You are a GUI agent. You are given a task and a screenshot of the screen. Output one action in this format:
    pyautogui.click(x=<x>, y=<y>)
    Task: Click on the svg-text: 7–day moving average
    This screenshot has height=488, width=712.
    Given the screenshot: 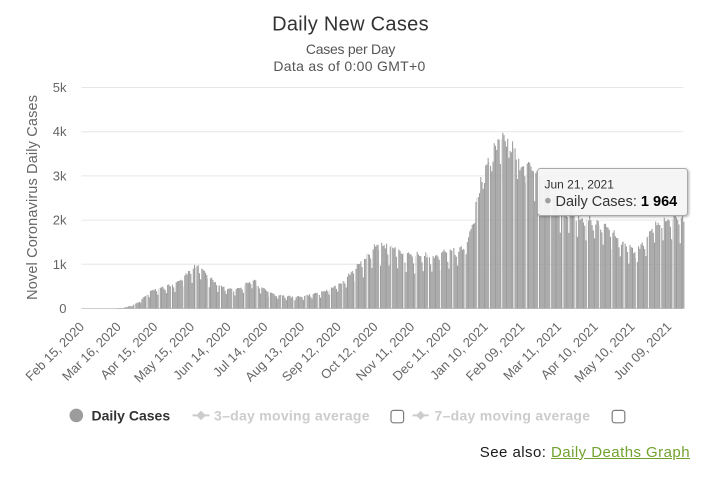 What is the action you would take?
    pyautogui.click(x=513, y=416)
    